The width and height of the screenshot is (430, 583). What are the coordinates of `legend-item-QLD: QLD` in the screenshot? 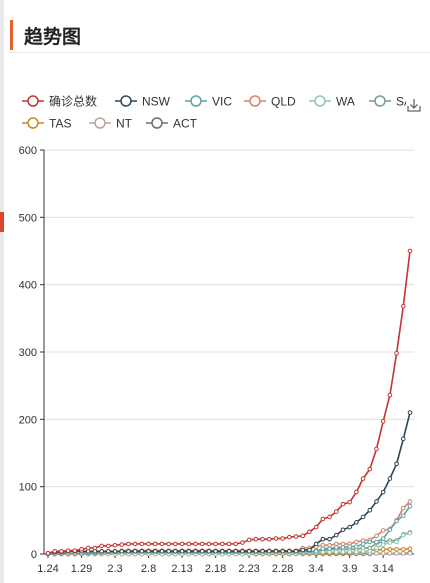 It's located at (270, 102).